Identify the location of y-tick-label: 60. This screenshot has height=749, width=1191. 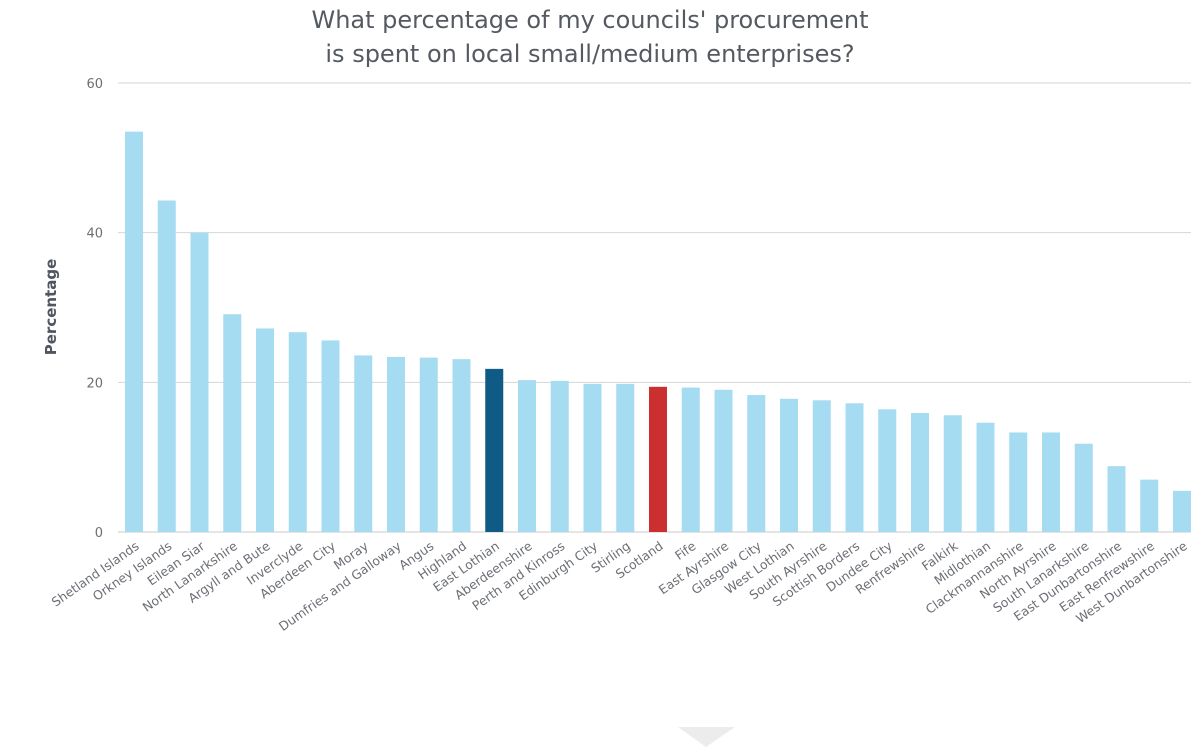
(94, 84).